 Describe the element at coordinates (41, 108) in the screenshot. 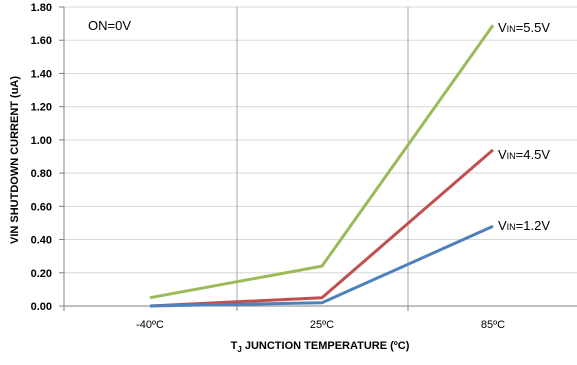

I see `y-tick-label: 1.20` at that location.